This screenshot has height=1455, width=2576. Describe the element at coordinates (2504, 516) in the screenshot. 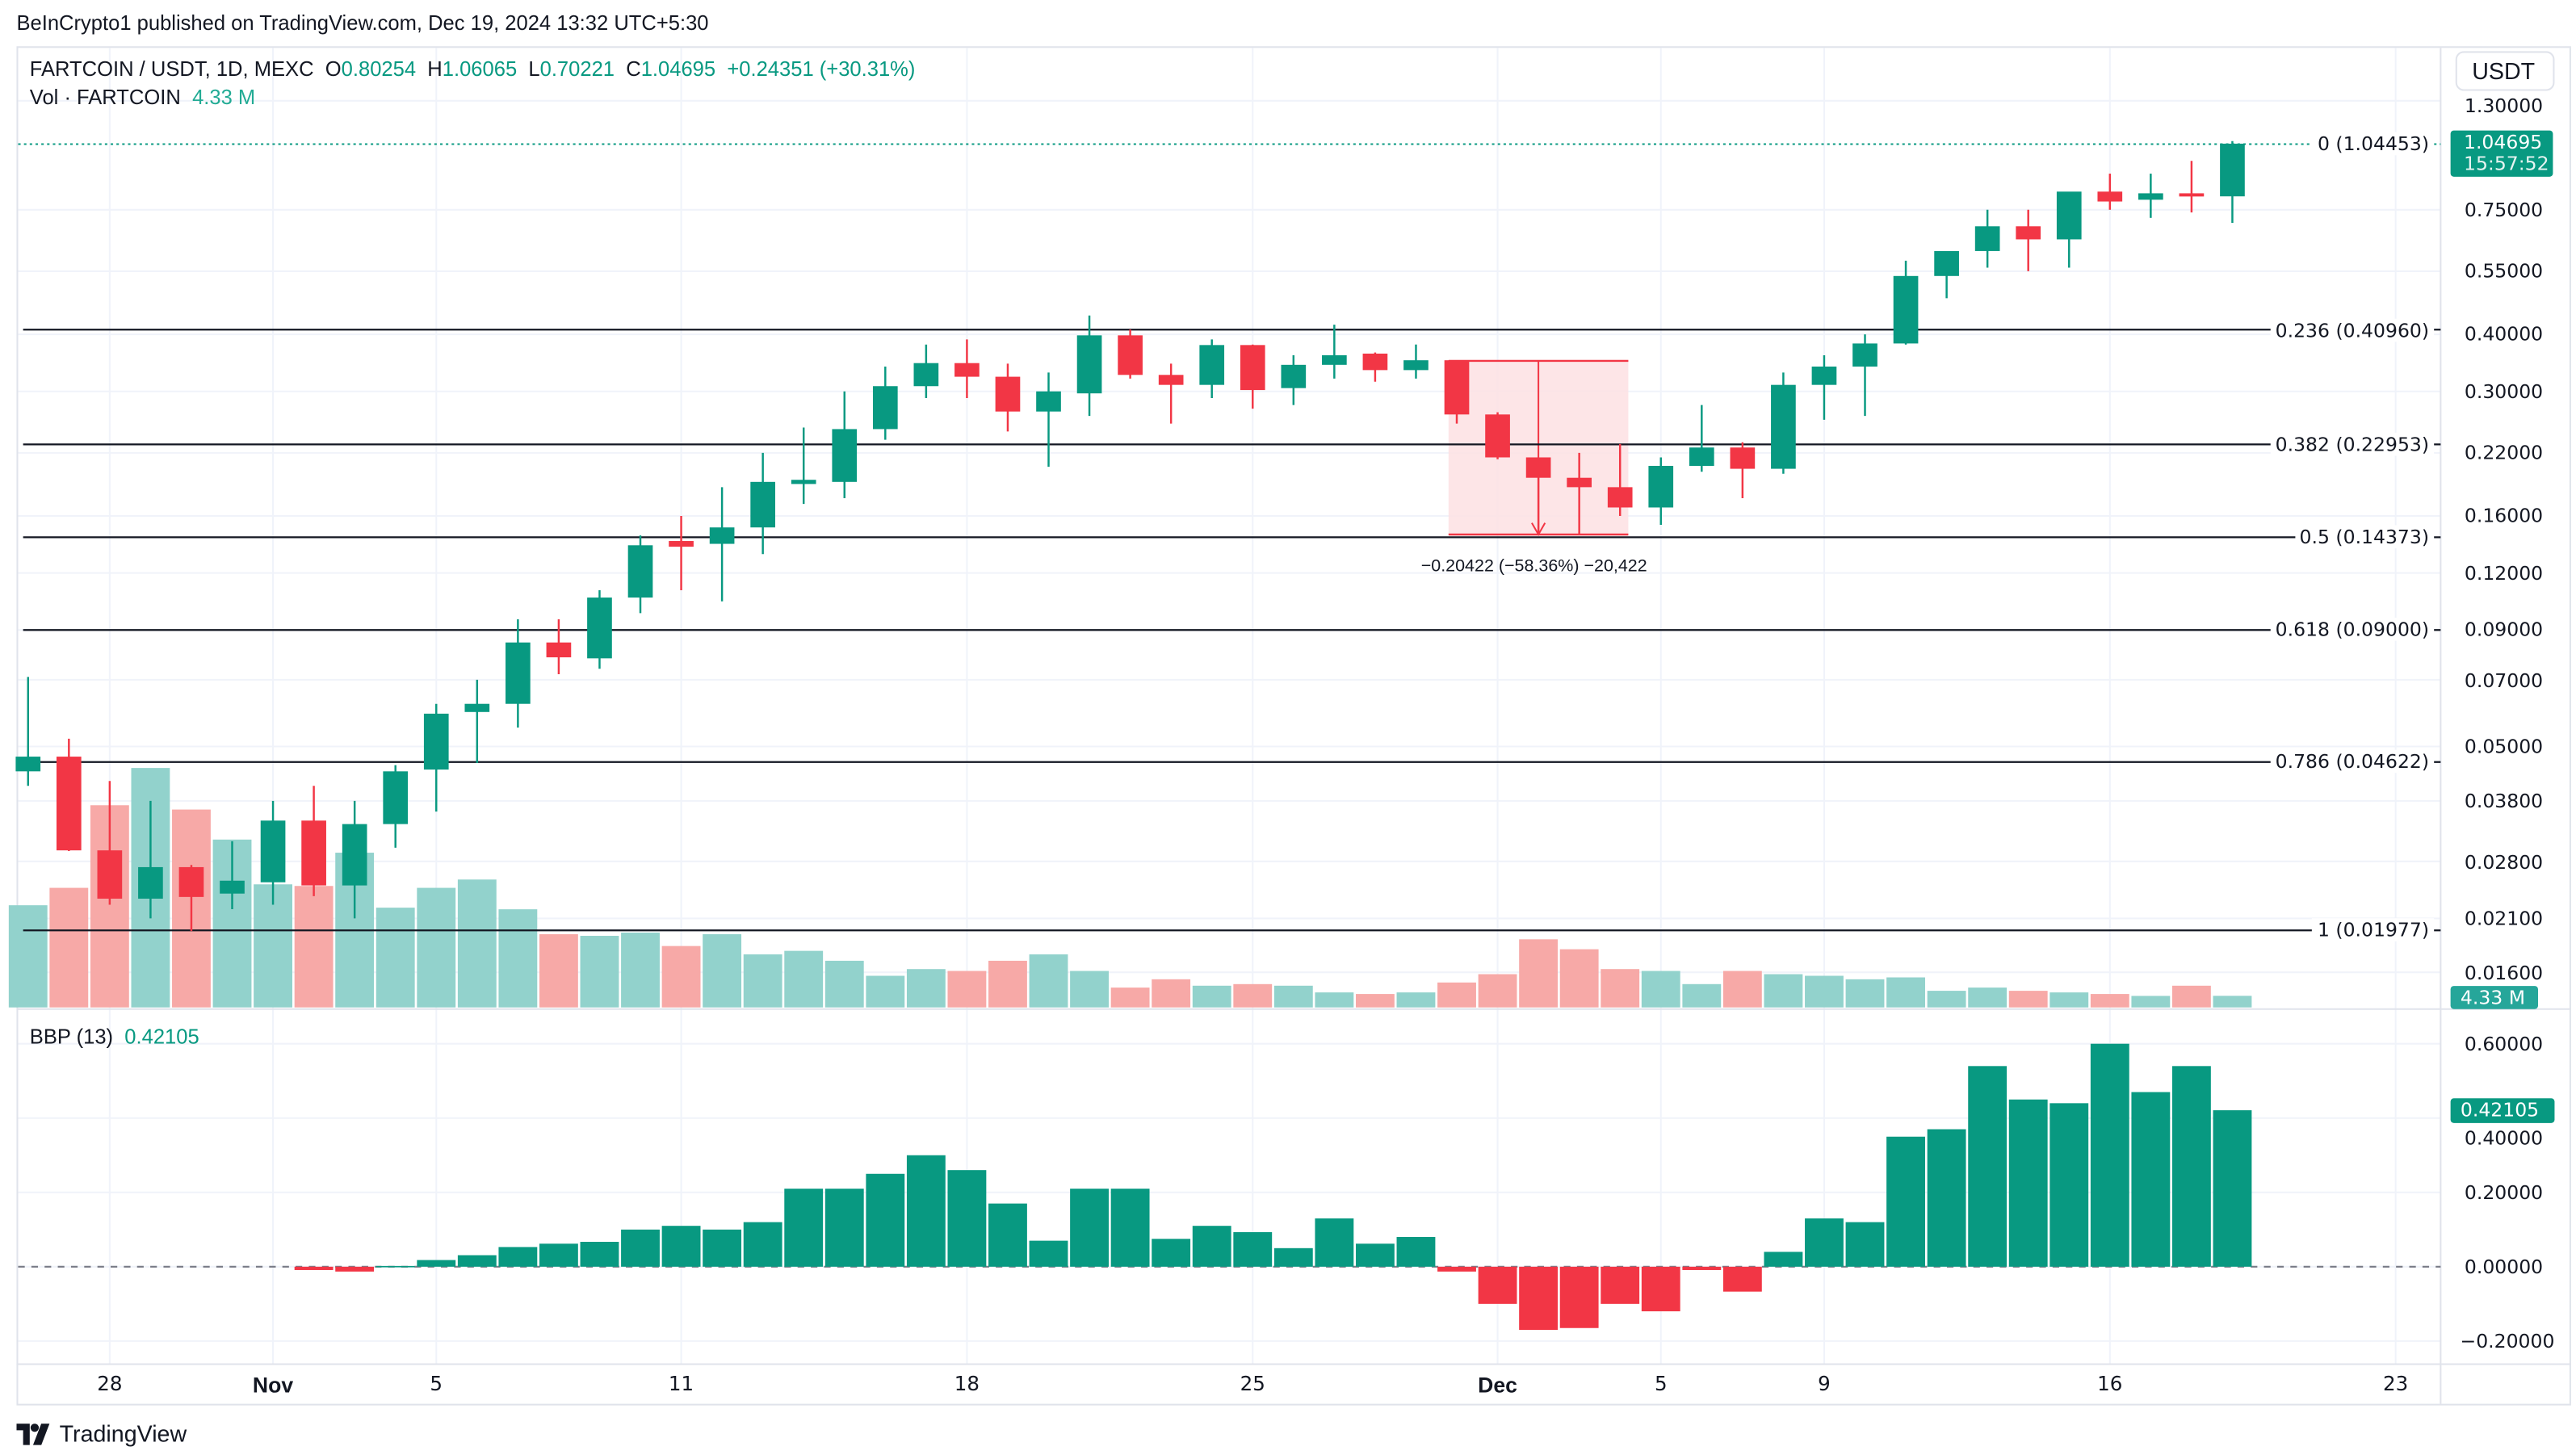

I see `price-tick-label: 0.16000` at that location.